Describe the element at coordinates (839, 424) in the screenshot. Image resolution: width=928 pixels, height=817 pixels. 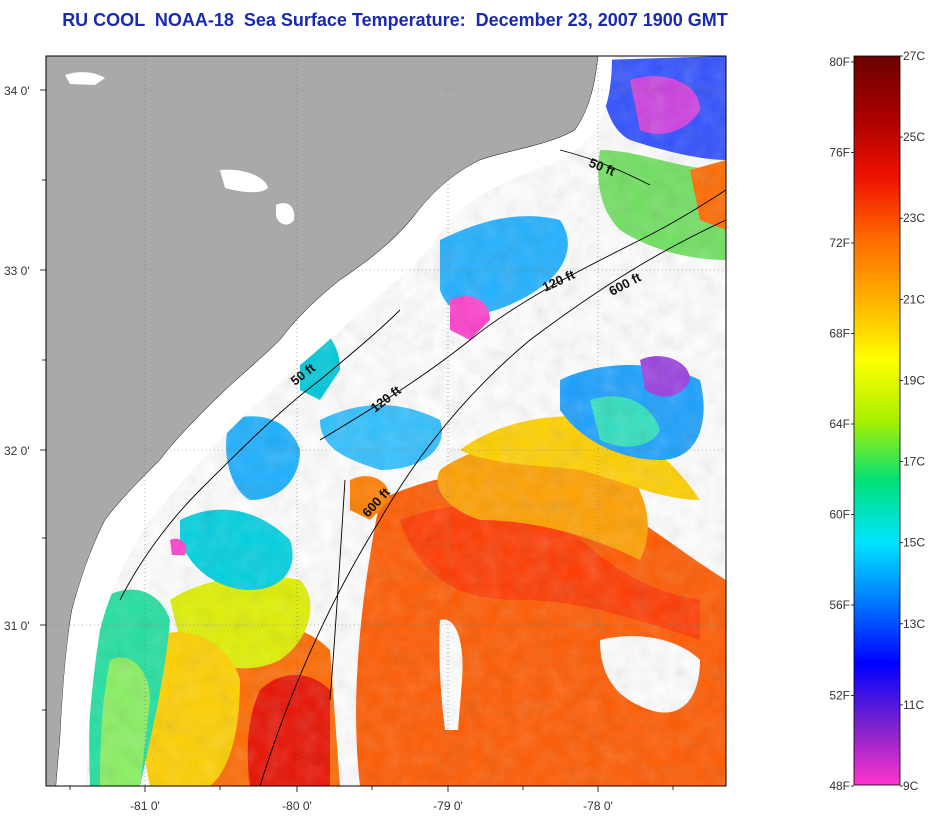
I see `fahrenheit-label: 64F` at that location.